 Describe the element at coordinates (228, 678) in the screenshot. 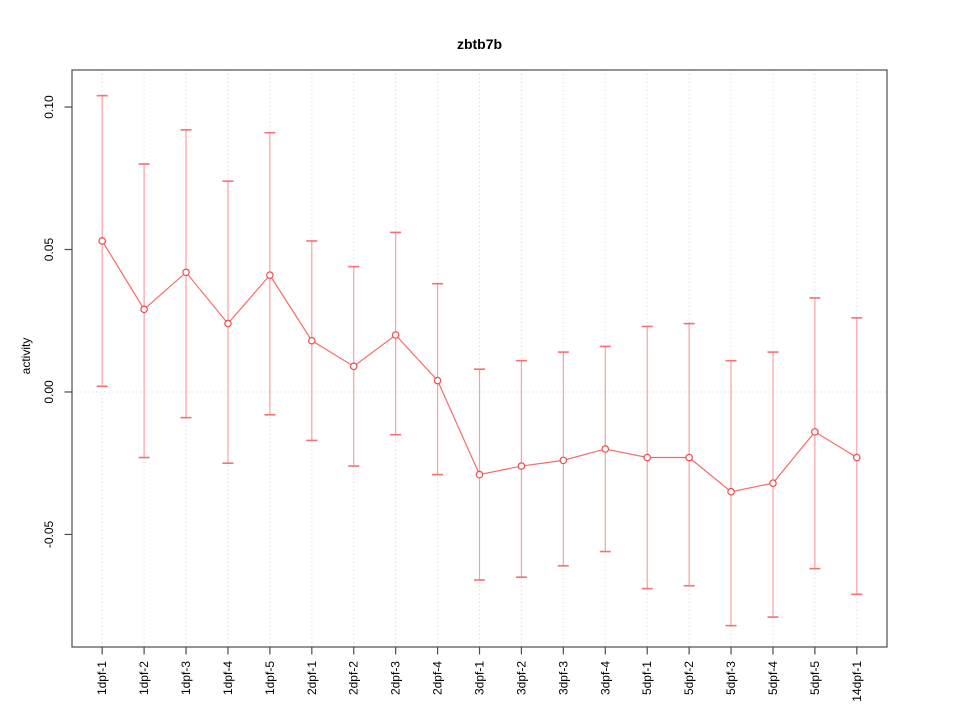

I see `x-tick-label: 1dpf-4` at that location.